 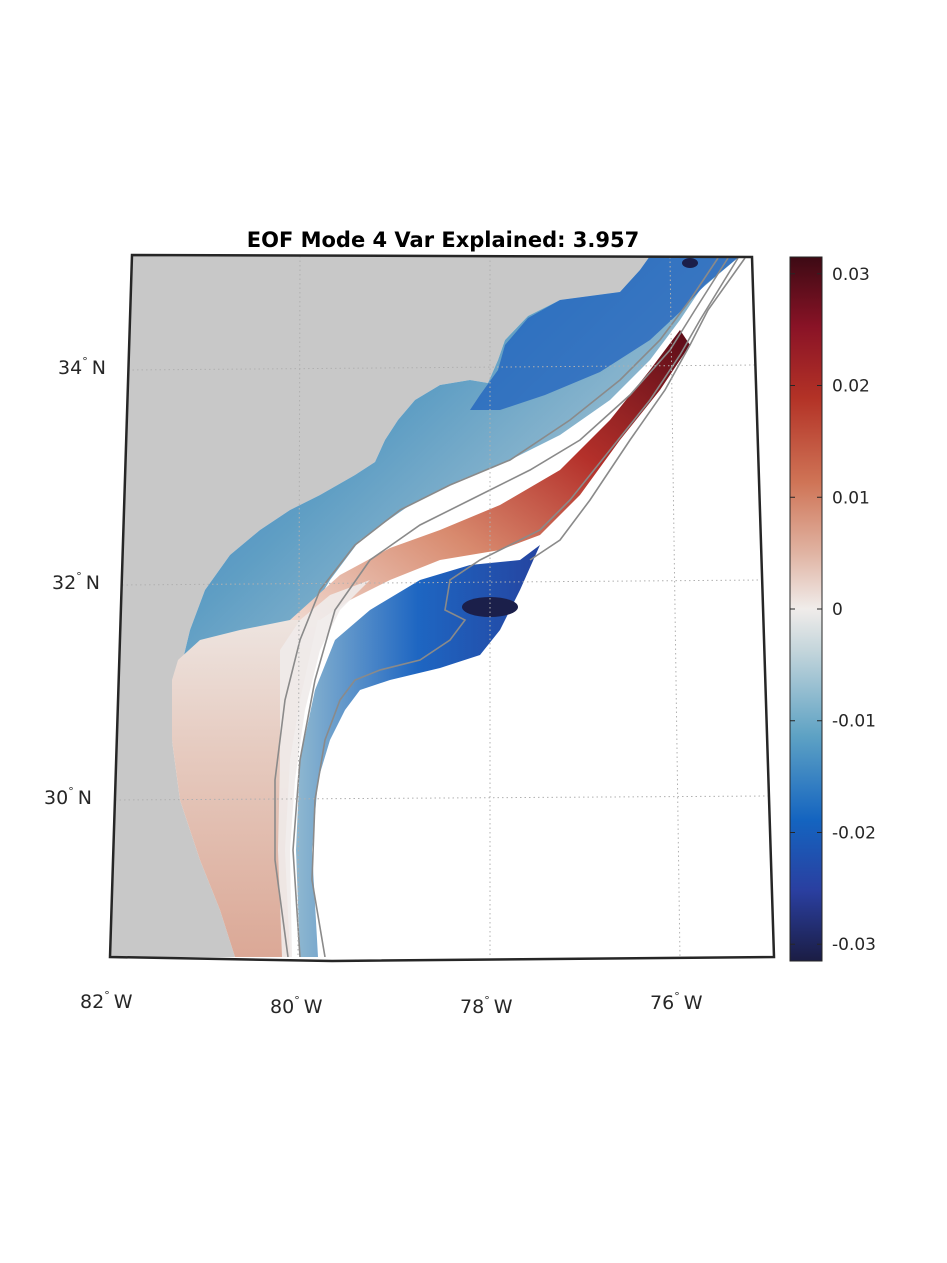 I want to click on colorbar-ticks: 0.03 0.02 0.01 0 -0.01 -0.02 -0.03, so click(x=833, y=610).